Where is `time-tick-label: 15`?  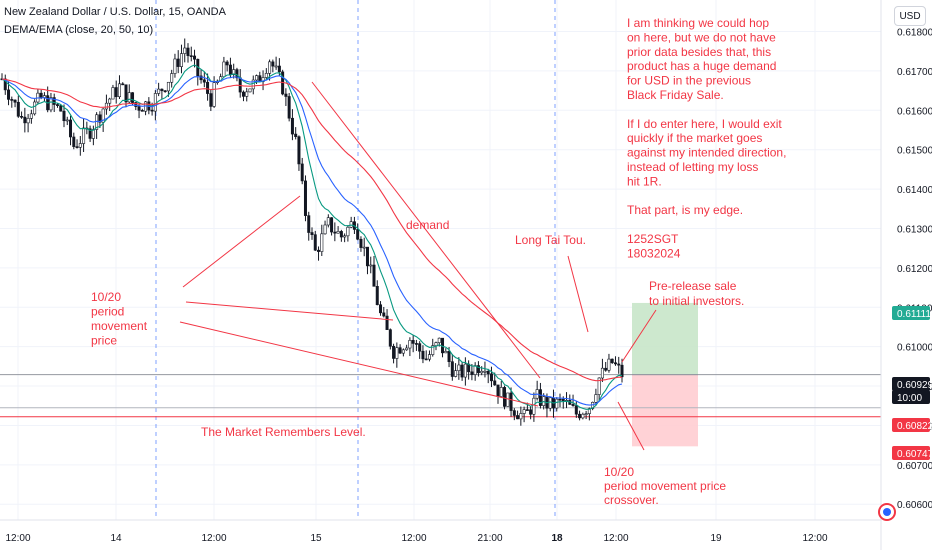
time-tick-label: 15 is located at coordinates (316, 538).